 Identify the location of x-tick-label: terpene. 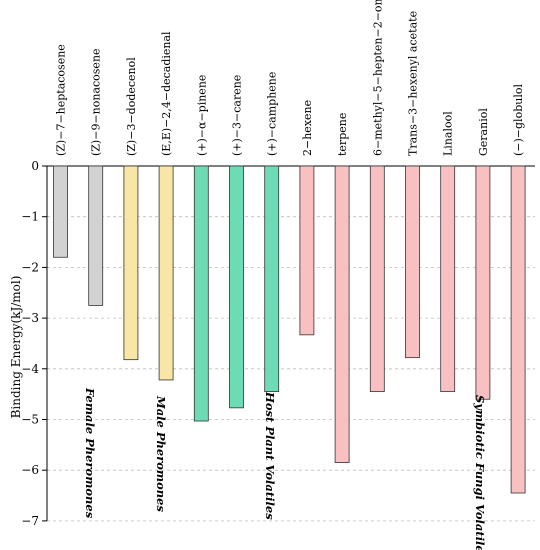
(342, 134).